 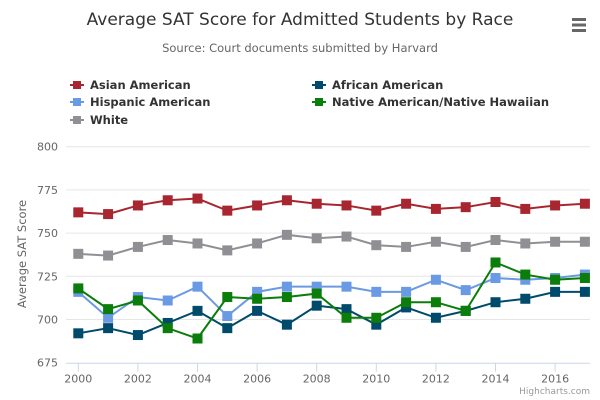 What do you see at coordinates (140, 102) in the screenshot?
I see `legend-item: Hispanic American` at bounding box center [140, 102].